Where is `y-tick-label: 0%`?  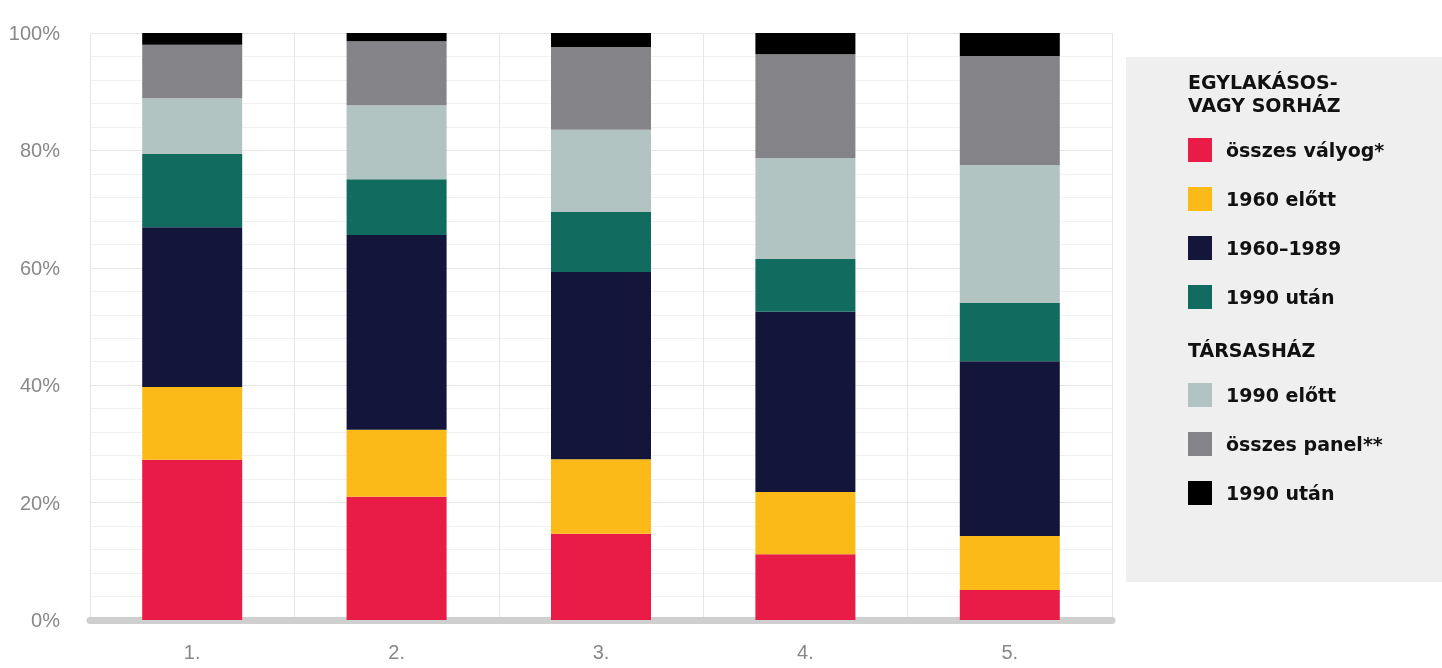
y-tick-label: 0% is located at coordinates (46, 620).